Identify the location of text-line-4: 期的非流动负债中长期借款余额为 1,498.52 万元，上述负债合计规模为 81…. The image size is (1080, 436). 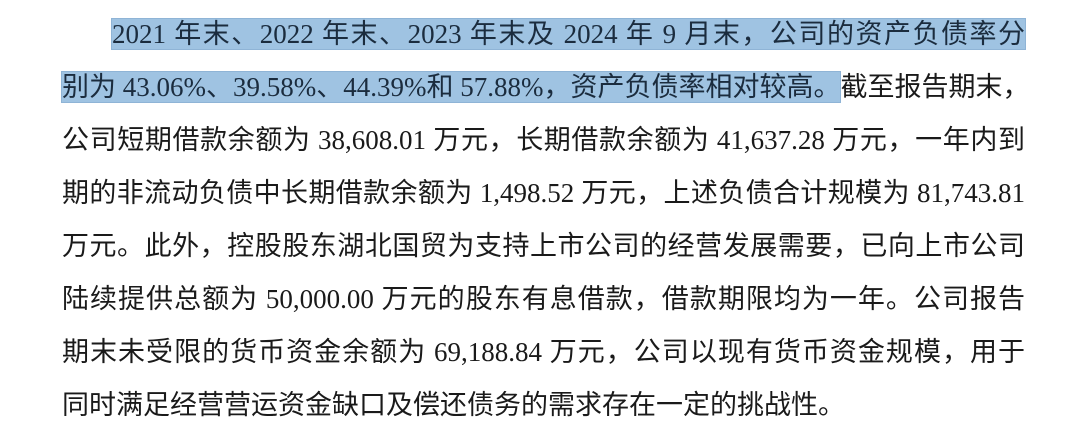
(543, 193).